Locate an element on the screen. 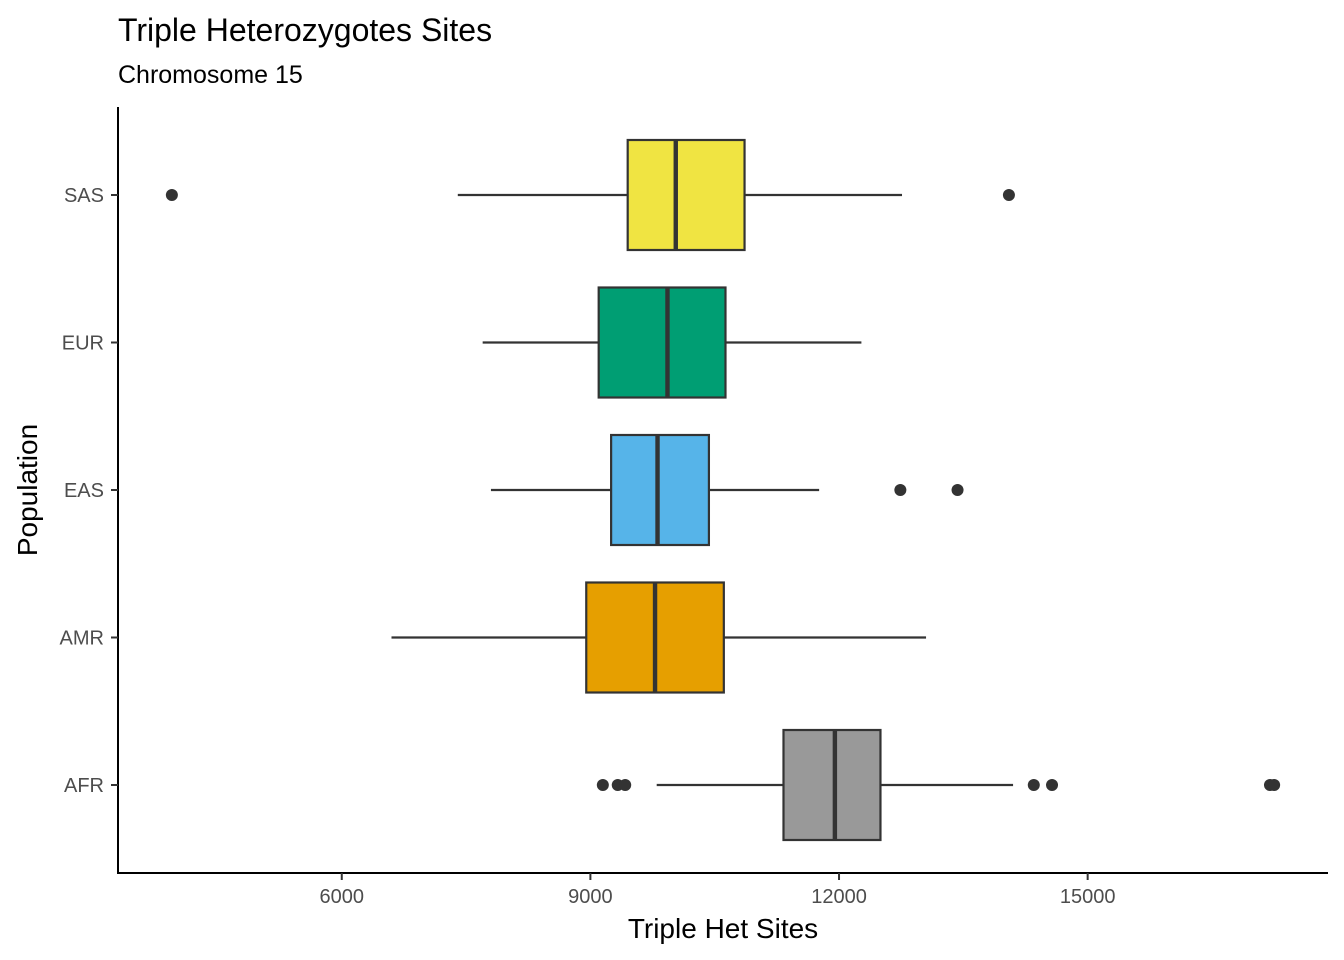 This screenshot has width=1344, height=960. y-axis-ticks: AFR AMR EAS EUR SAS is located at coordinates (89, 491).